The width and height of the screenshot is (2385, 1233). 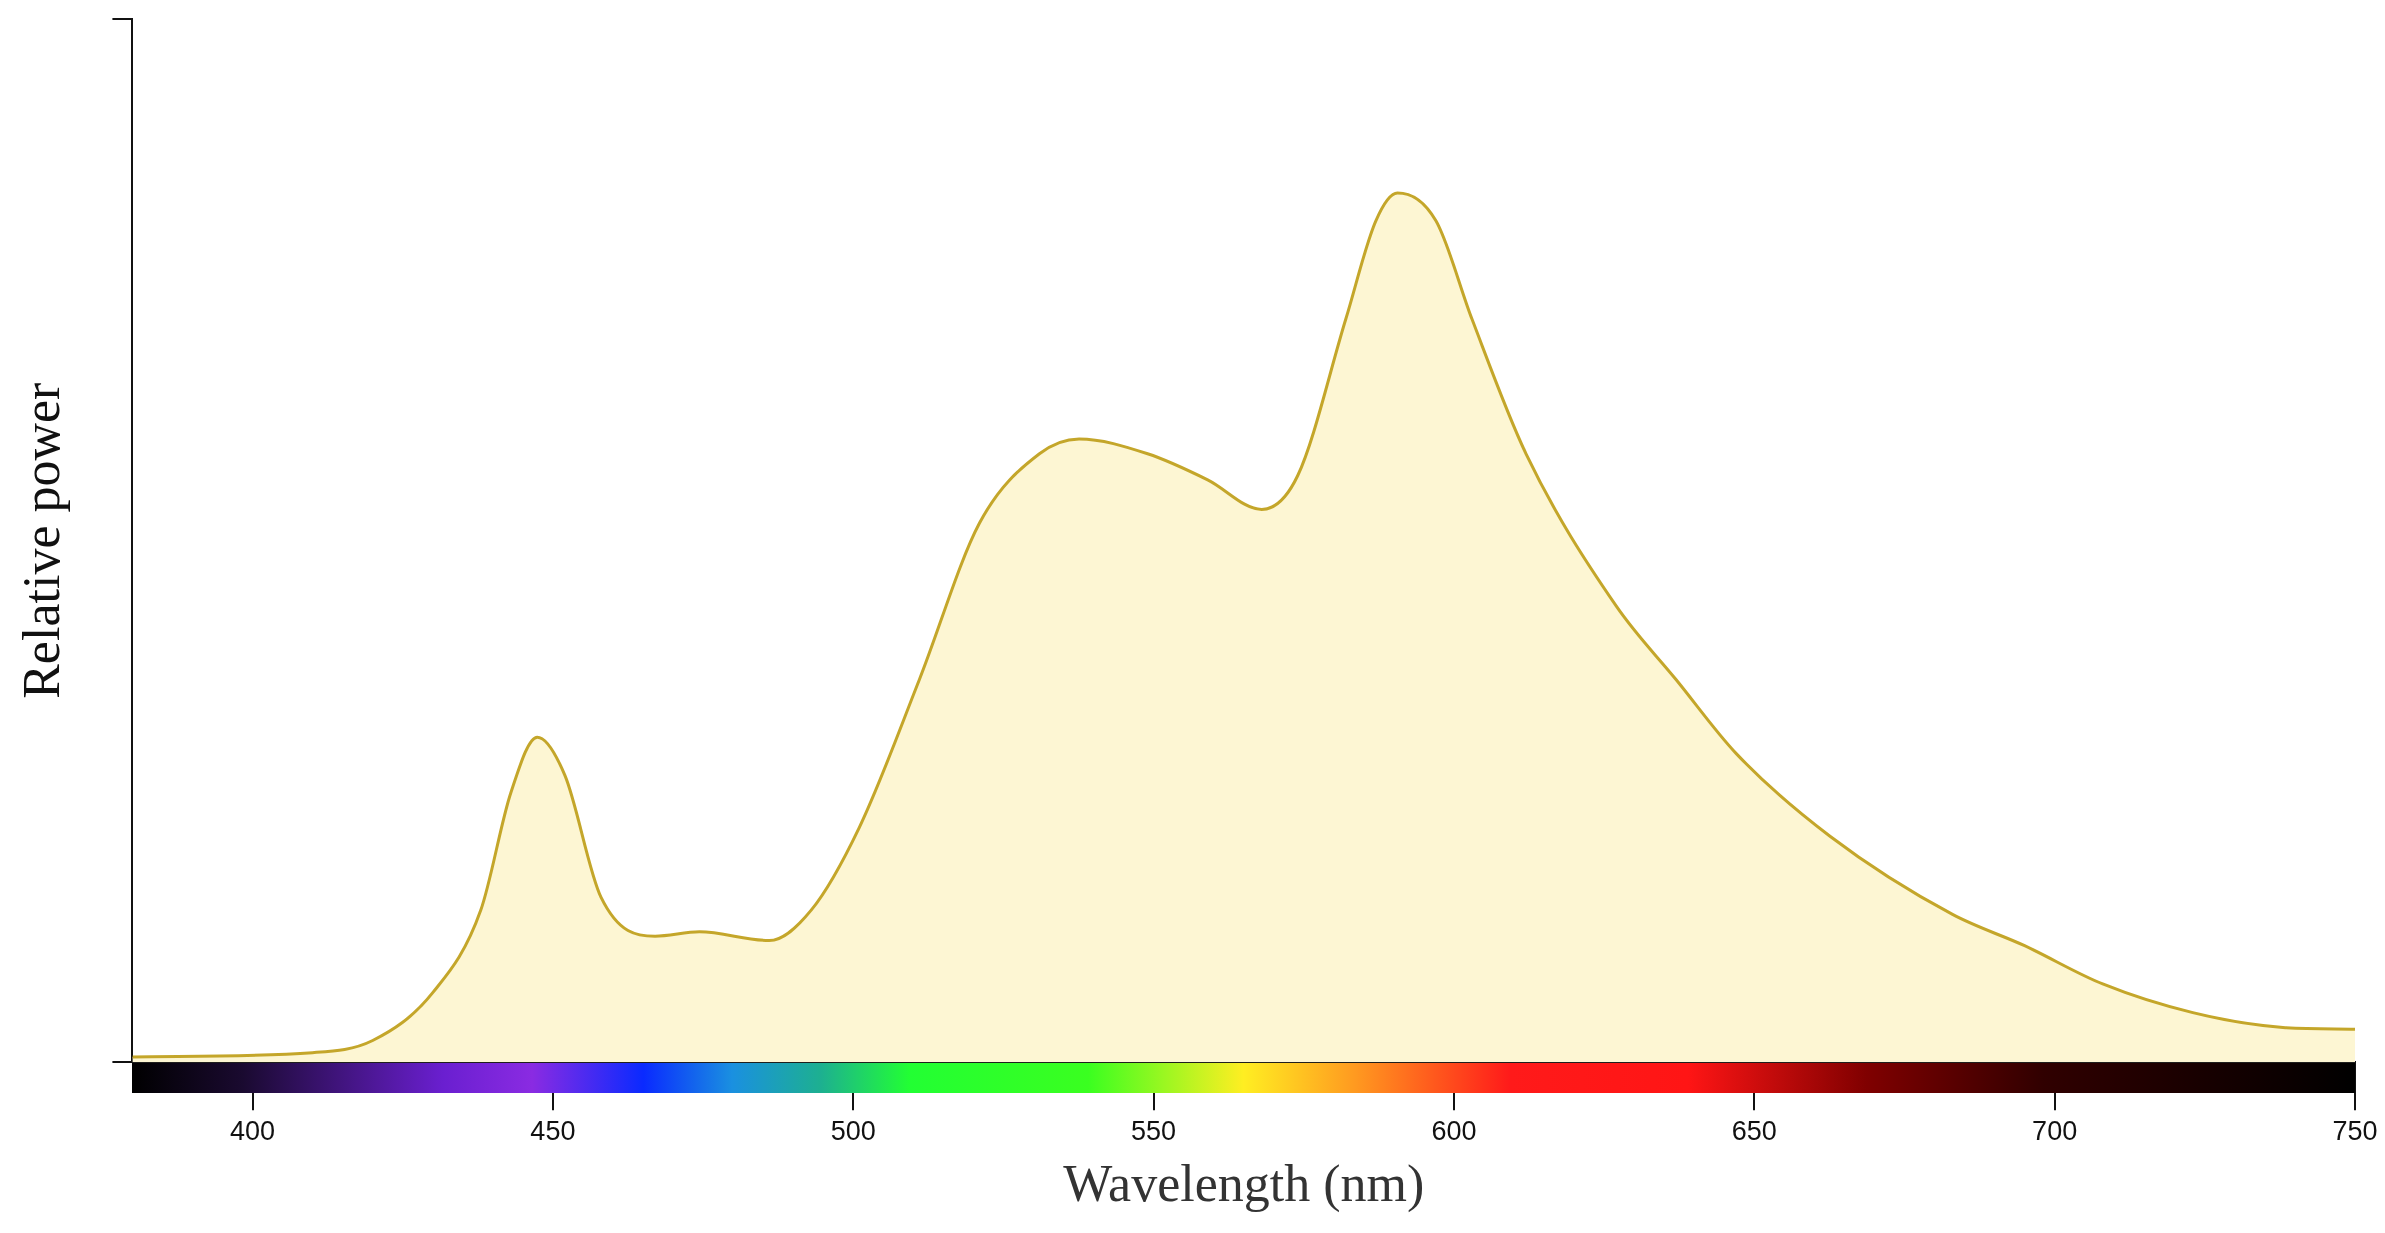 I want to click on x-tick-label: 750, so click(x=2355, y=1130).